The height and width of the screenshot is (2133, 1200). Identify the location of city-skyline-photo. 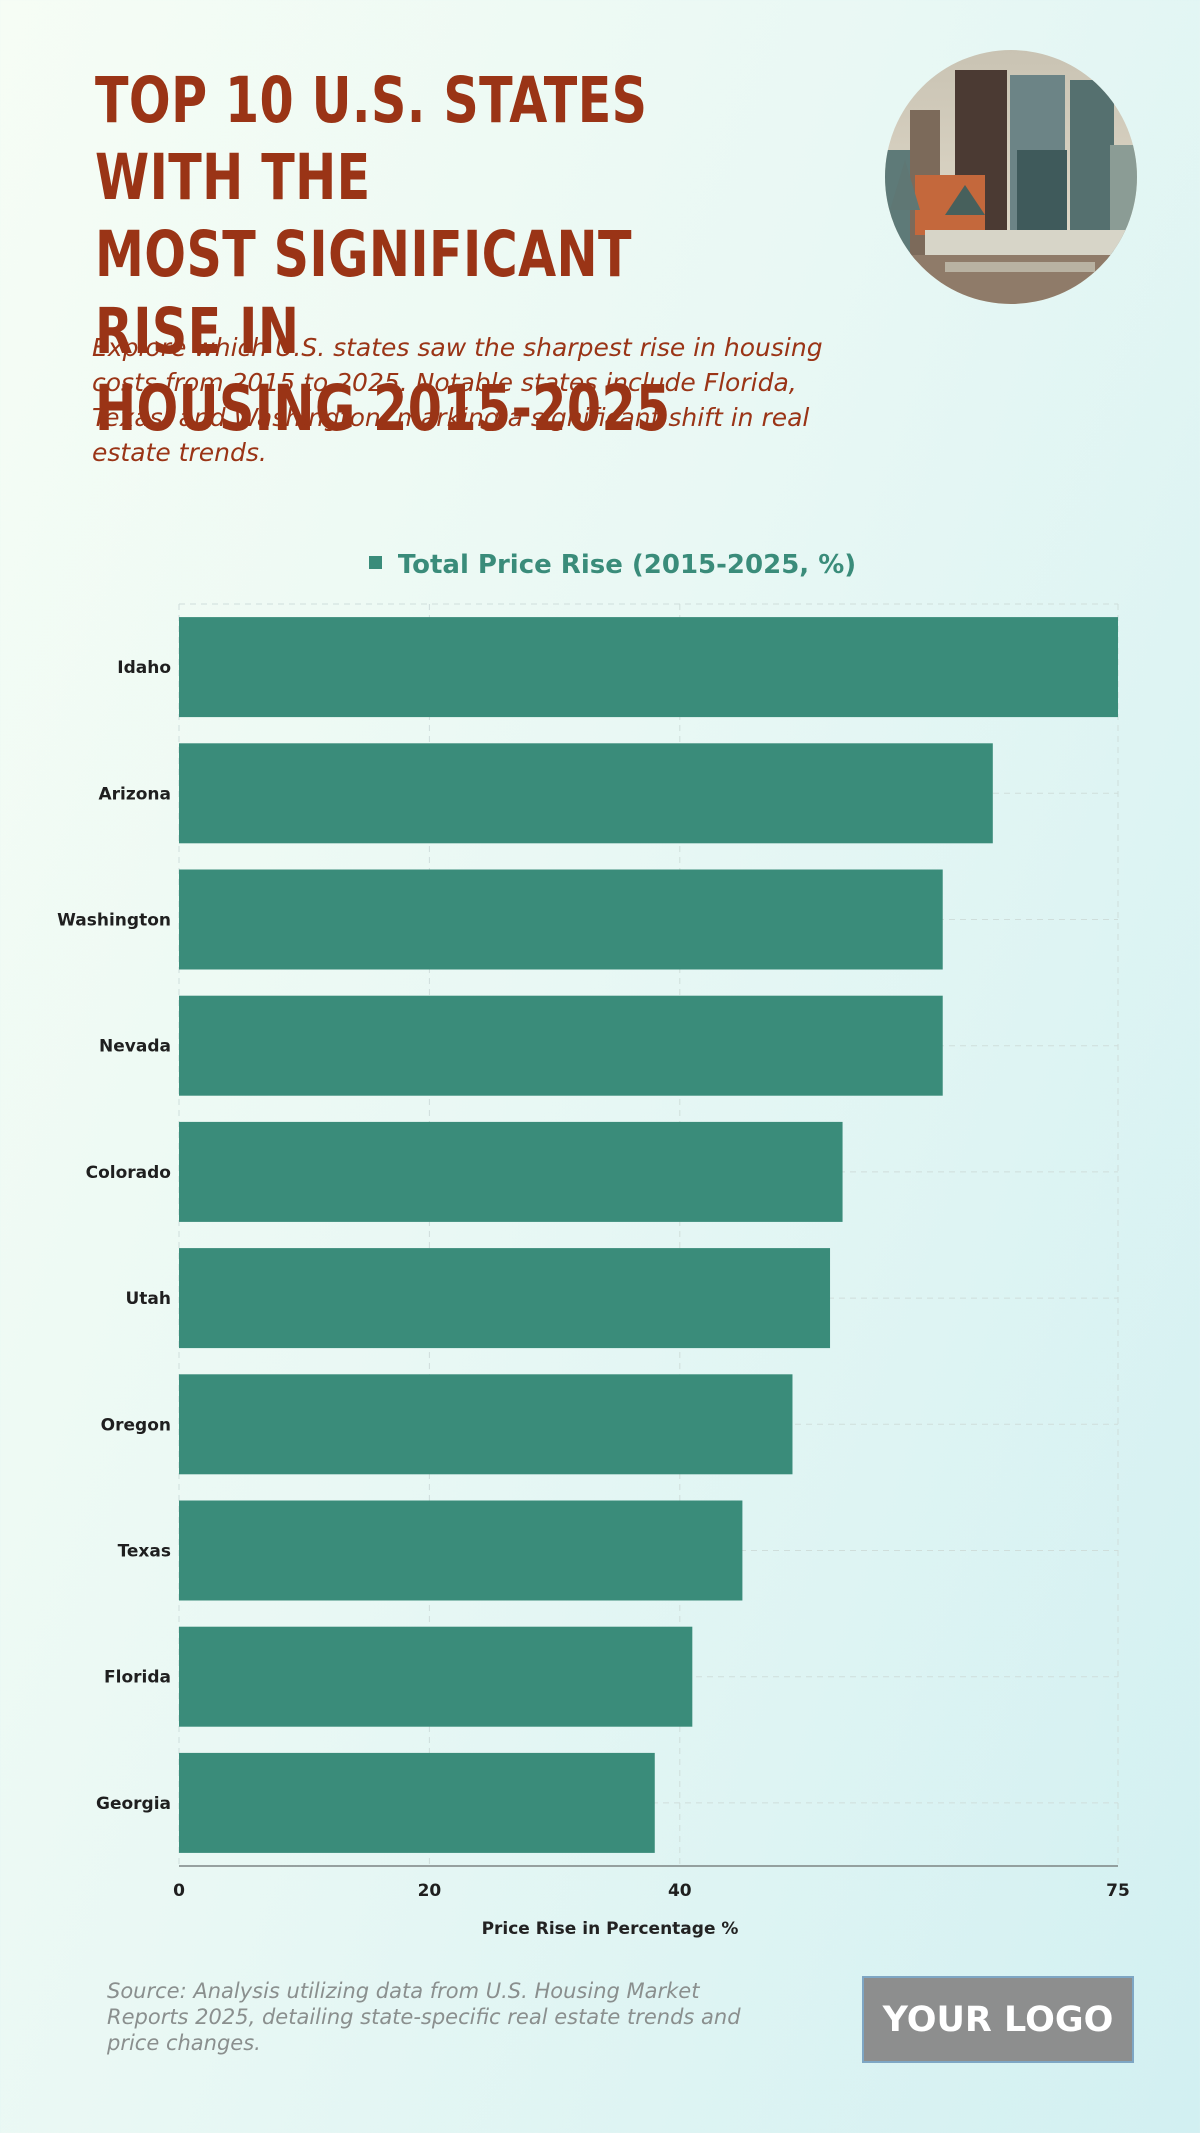
(1011, 177).